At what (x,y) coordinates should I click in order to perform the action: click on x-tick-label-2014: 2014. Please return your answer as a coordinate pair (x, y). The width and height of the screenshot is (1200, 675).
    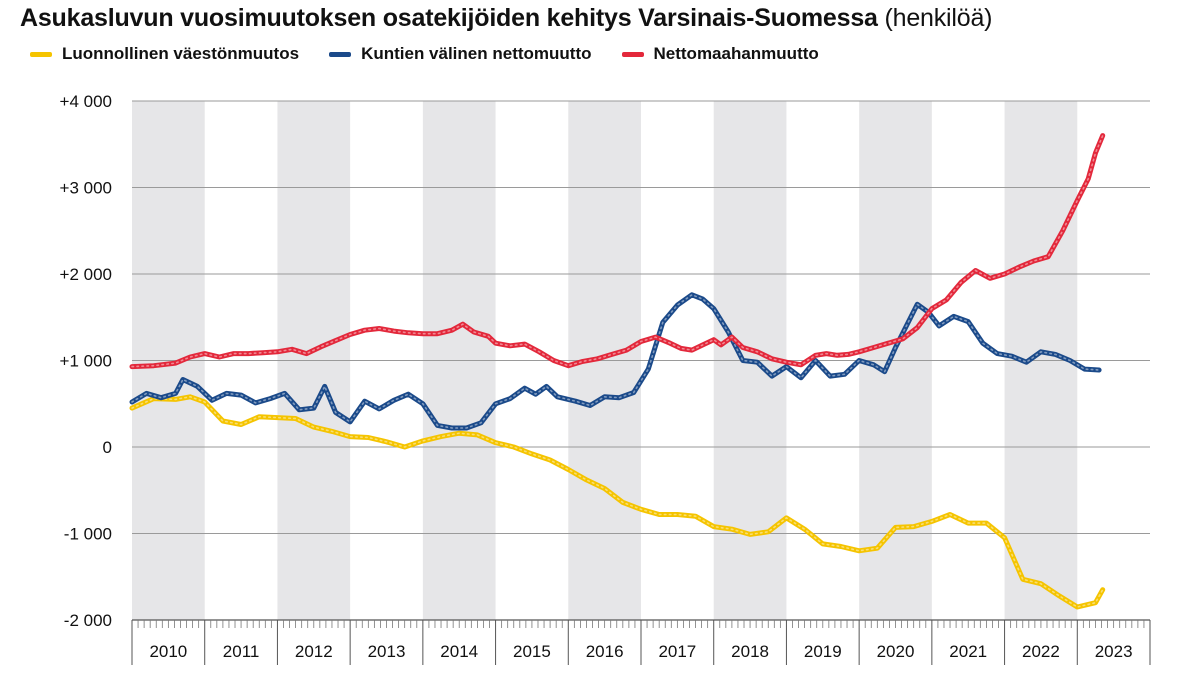
    Looking at the image, I should click on (459, 651).